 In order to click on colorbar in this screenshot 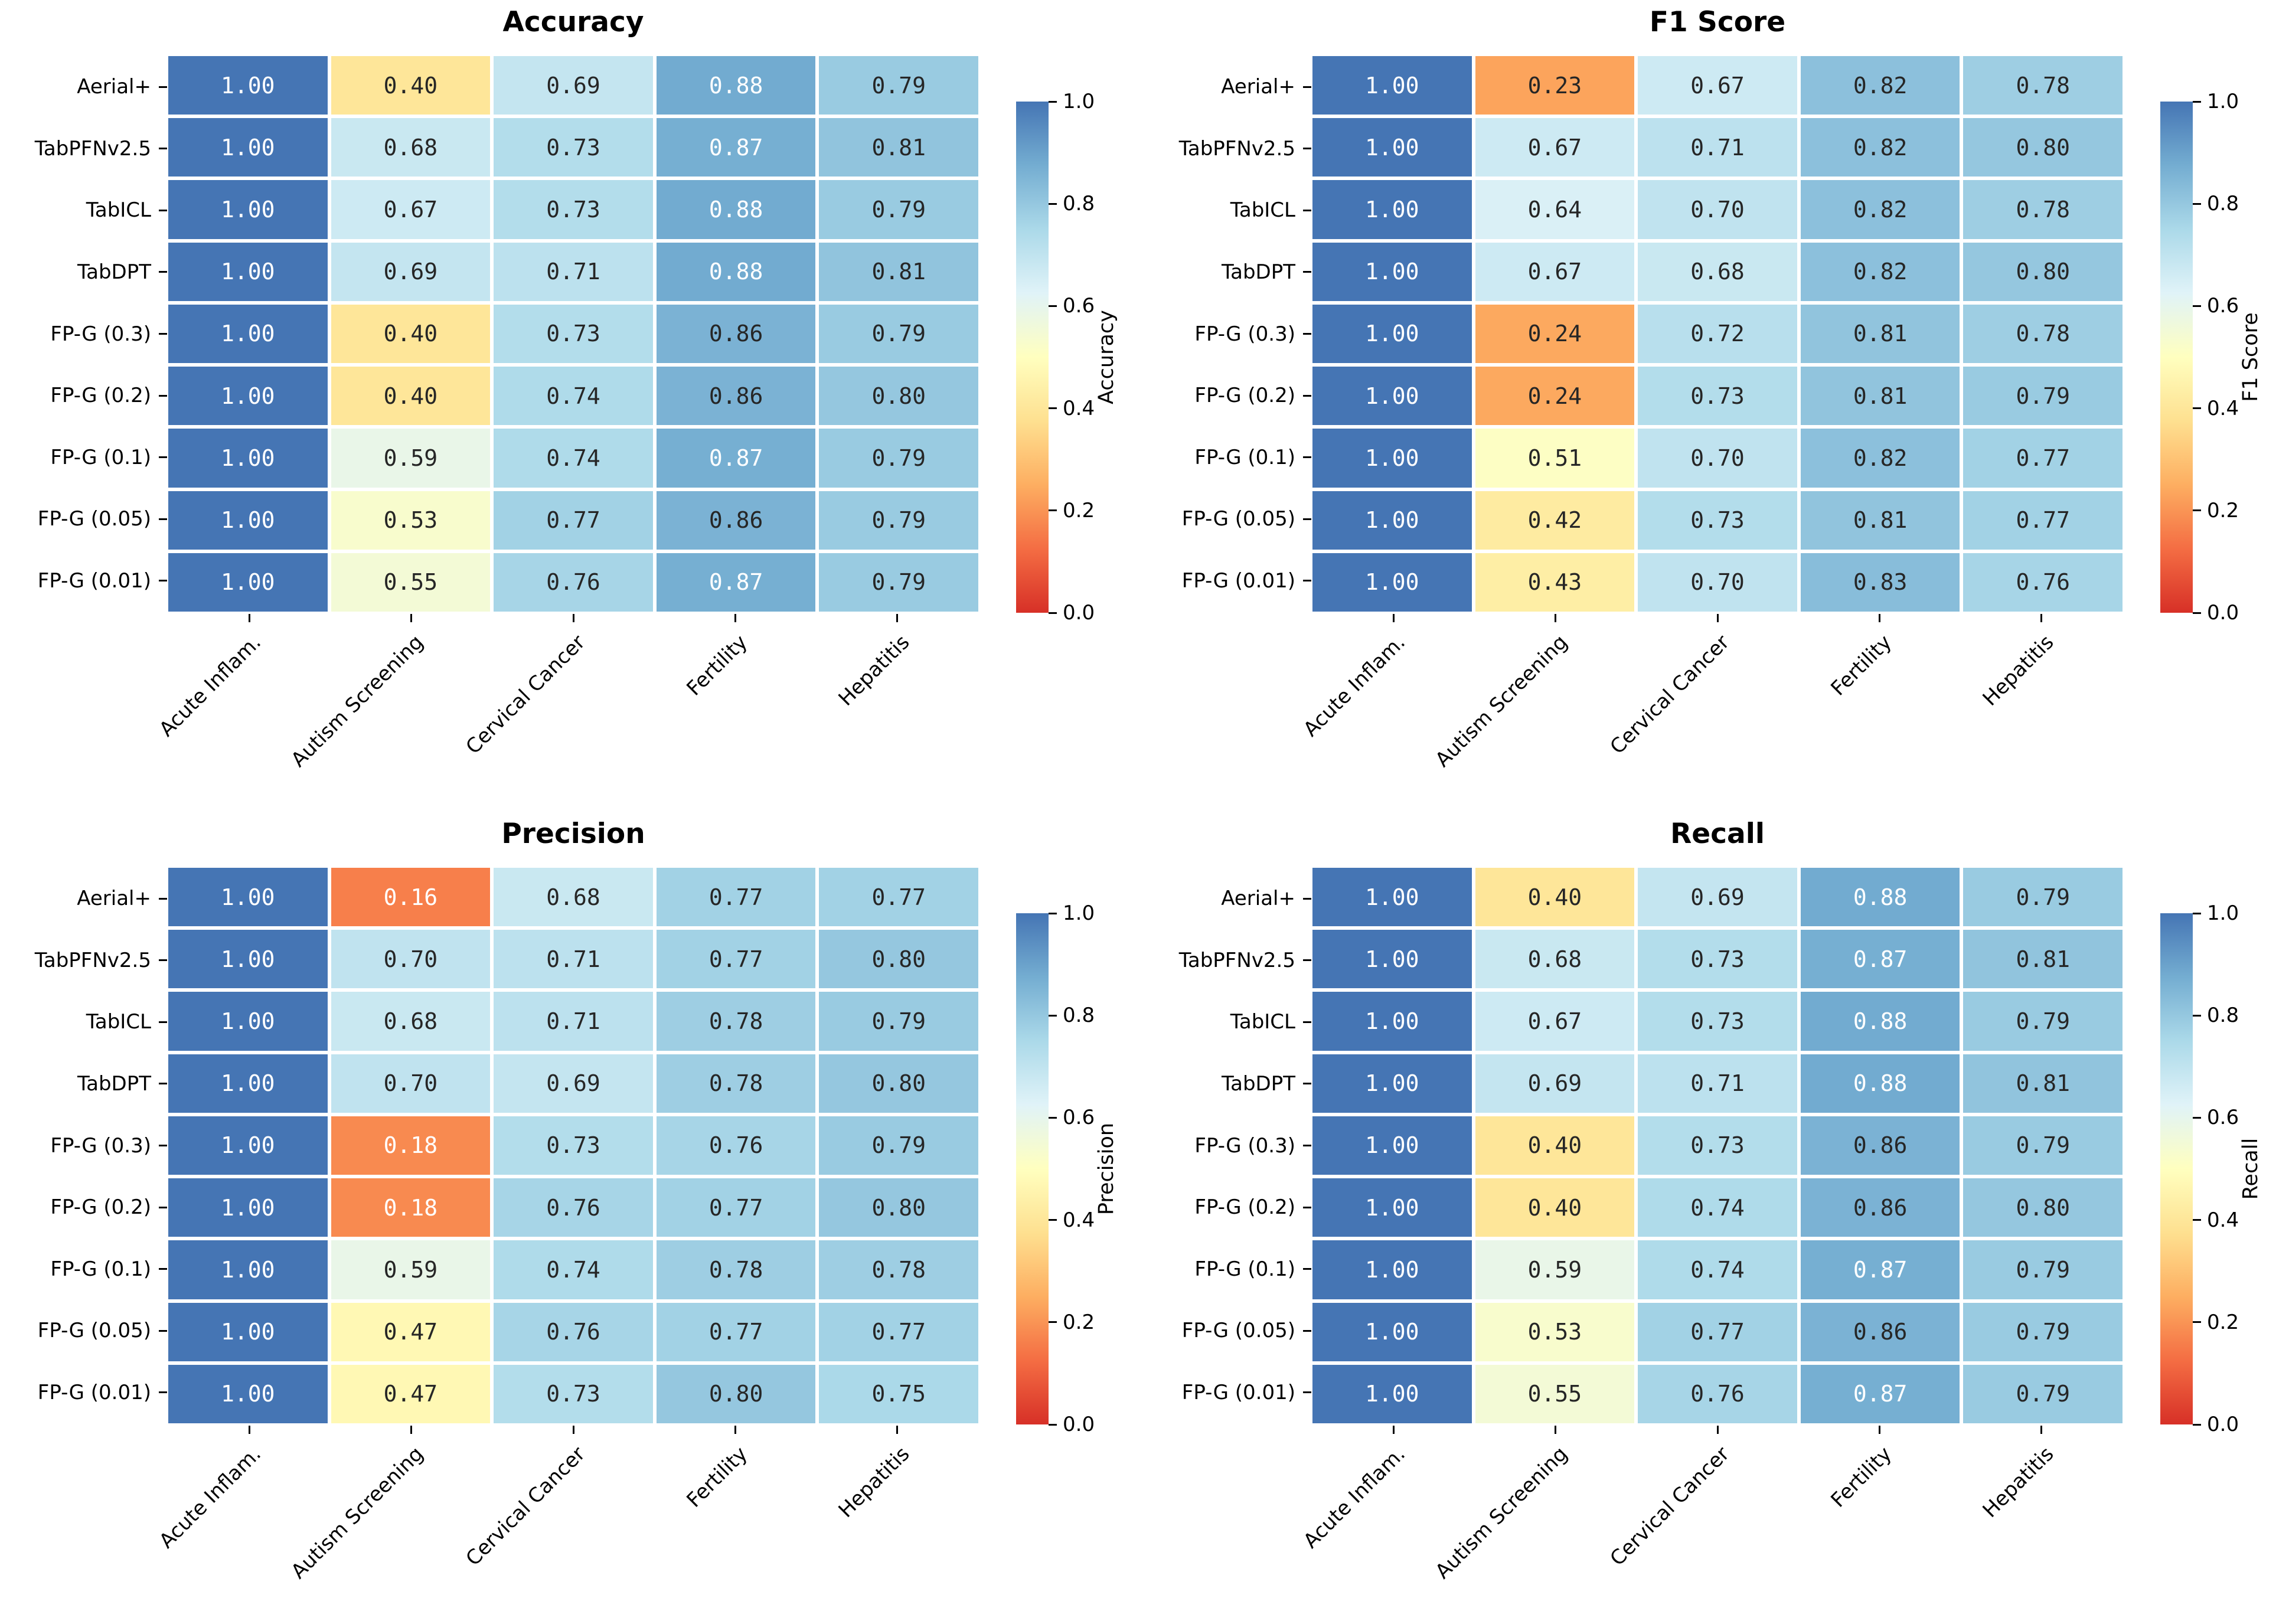, I will do `click(2177, 1168)`.